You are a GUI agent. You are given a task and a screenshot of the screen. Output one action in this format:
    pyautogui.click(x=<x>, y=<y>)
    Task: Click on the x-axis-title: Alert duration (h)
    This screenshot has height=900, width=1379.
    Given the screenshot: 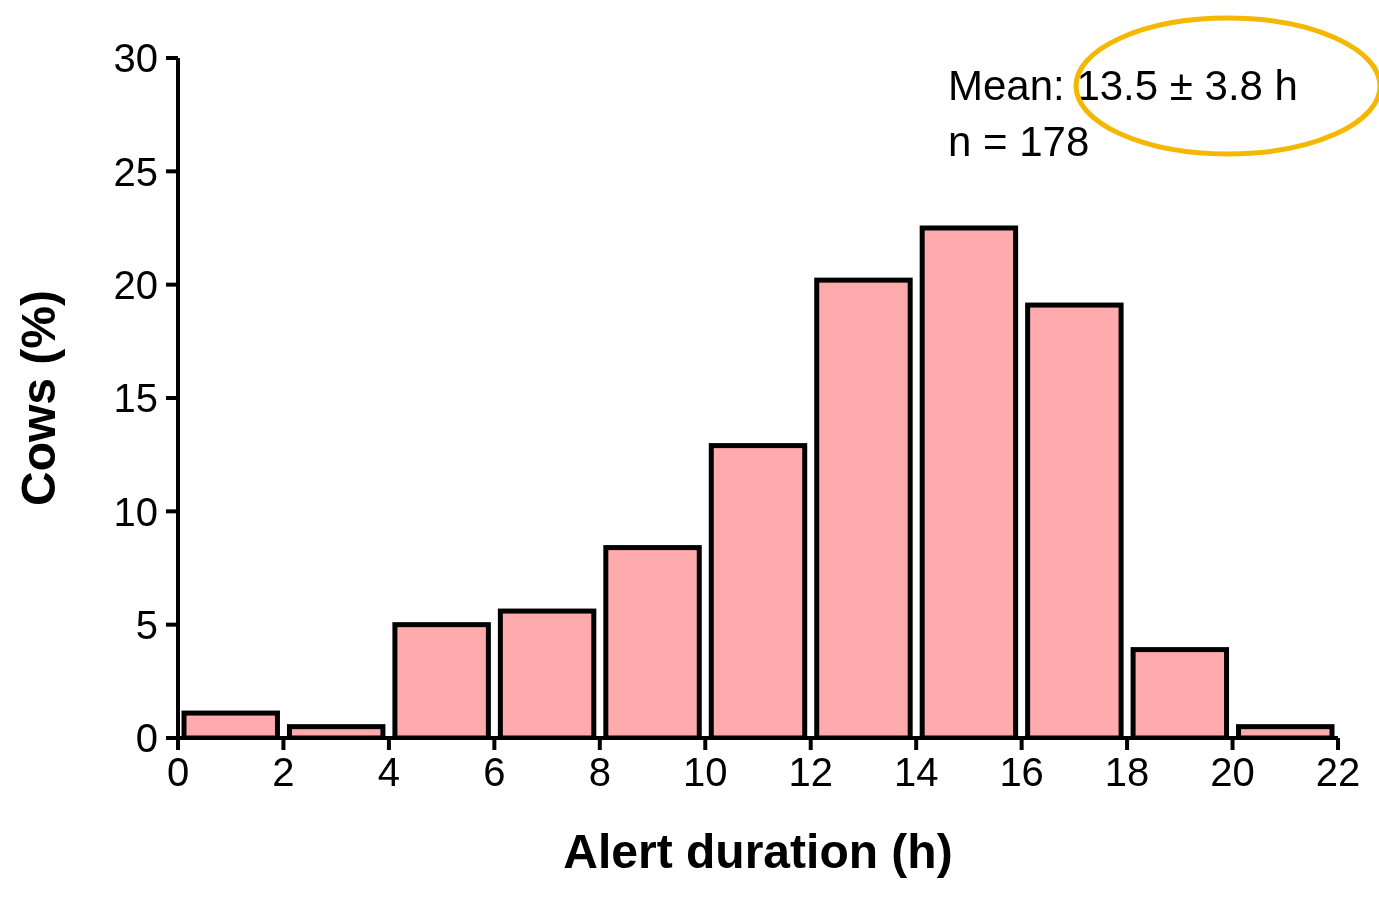 What is the action you would take?
    pyautogui.click(x=758, y=851)
    